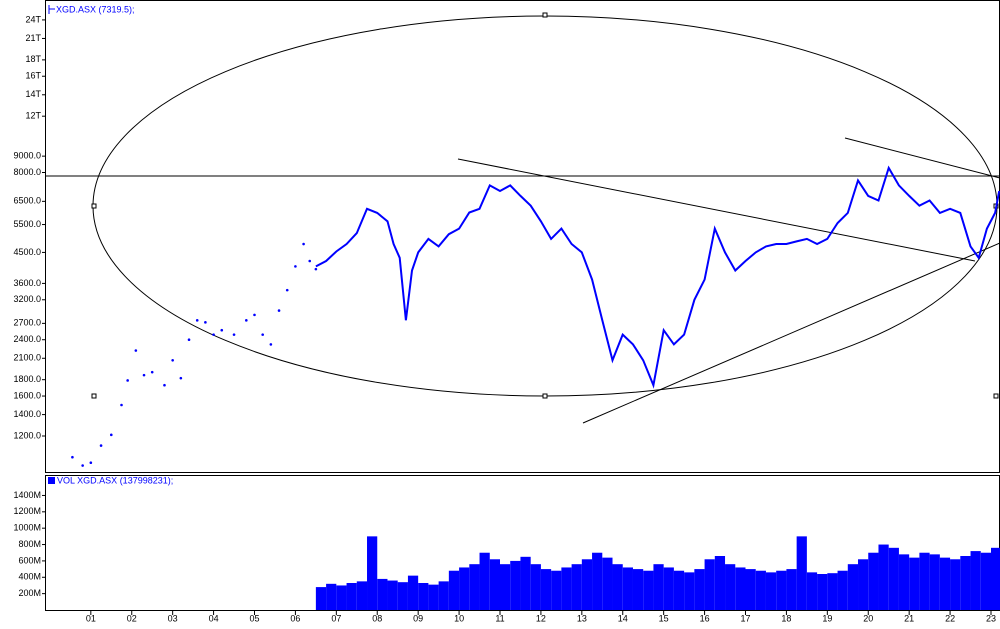 The width and height of the screenshot is (1000, 629). What do you see at coordinates (33, 38) in the screenshot?
I see `y-tick-label: 21T` at bounding box center [33, 38].